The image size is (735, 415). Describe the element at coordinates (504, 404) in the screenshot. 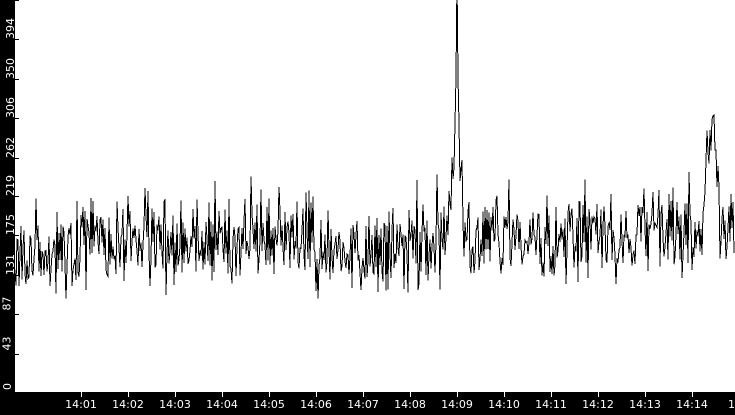

I see `x-tick-label: 14:10` at that location.